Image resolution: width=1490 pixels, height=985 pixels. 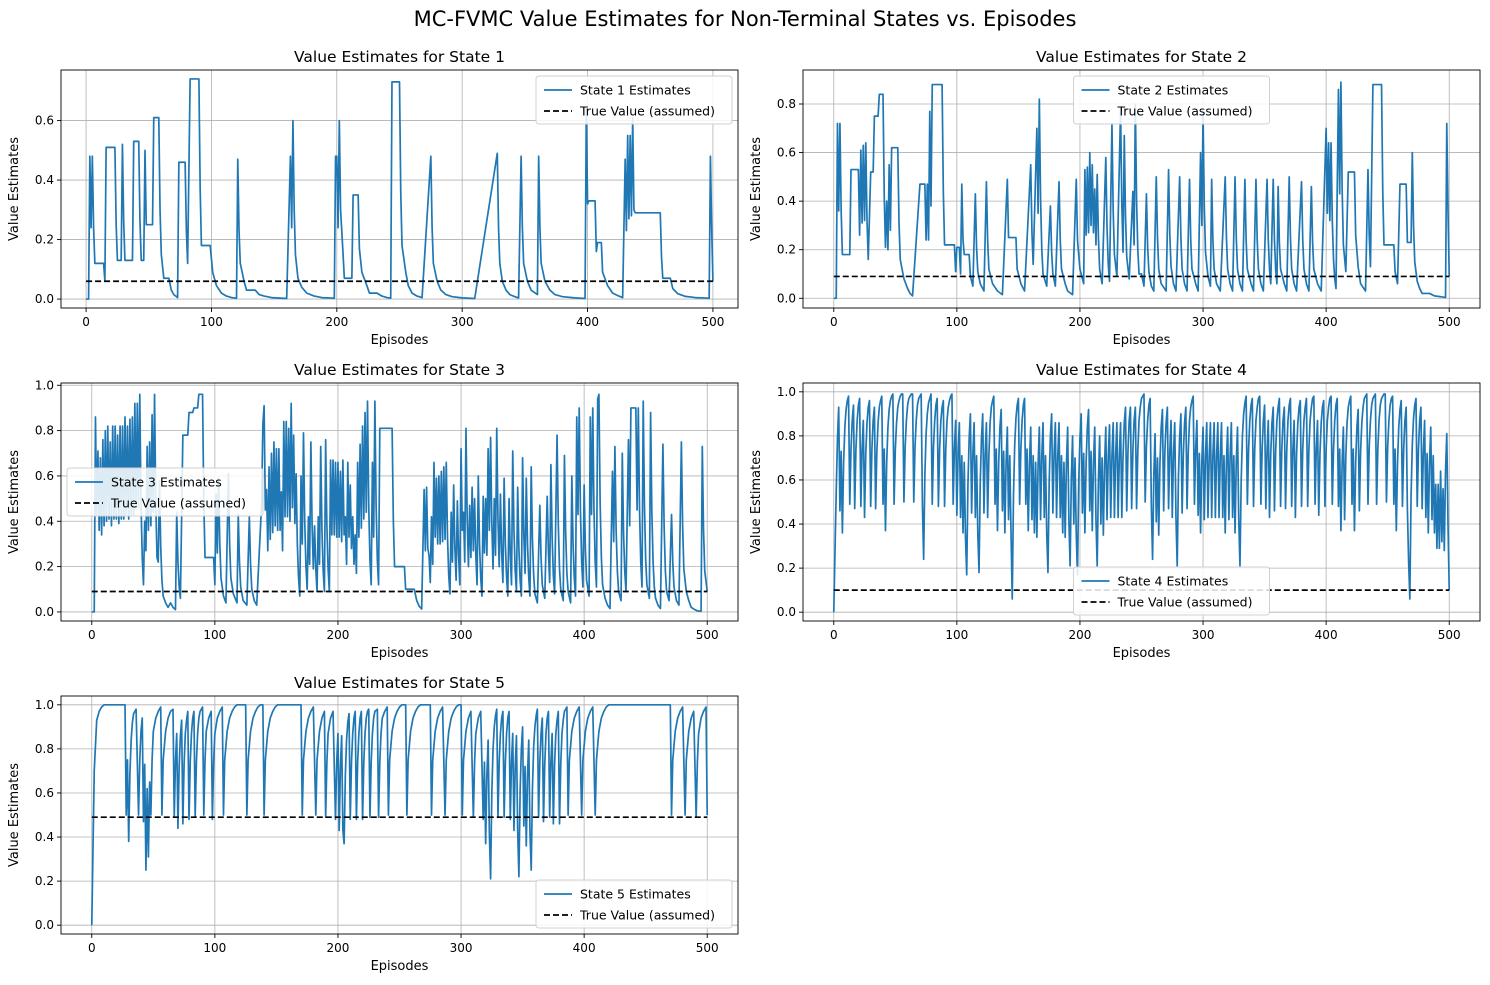 What do you see at coordinates (1141, 57) in the screenshot?
I see `subplot-title: Value Estimates for State 2` at bounding box center [1141, 57].